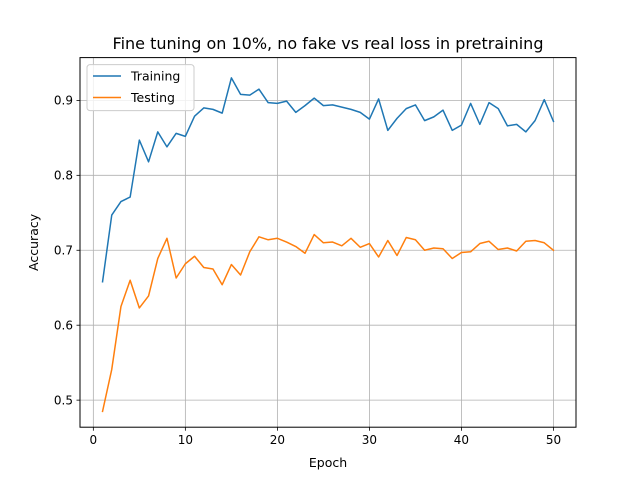 This screenshot has height=485, width=640. I want to click on x-tick-label: 10, so click(185, 440).